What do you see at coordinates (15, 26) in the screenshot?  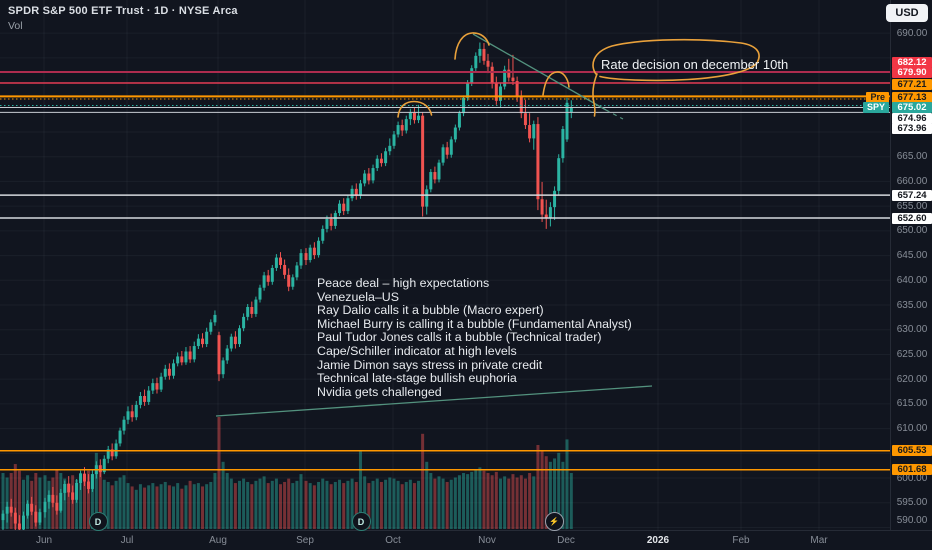 I see `volume-indicator-label: Vol` at bounding box center [15, 26].